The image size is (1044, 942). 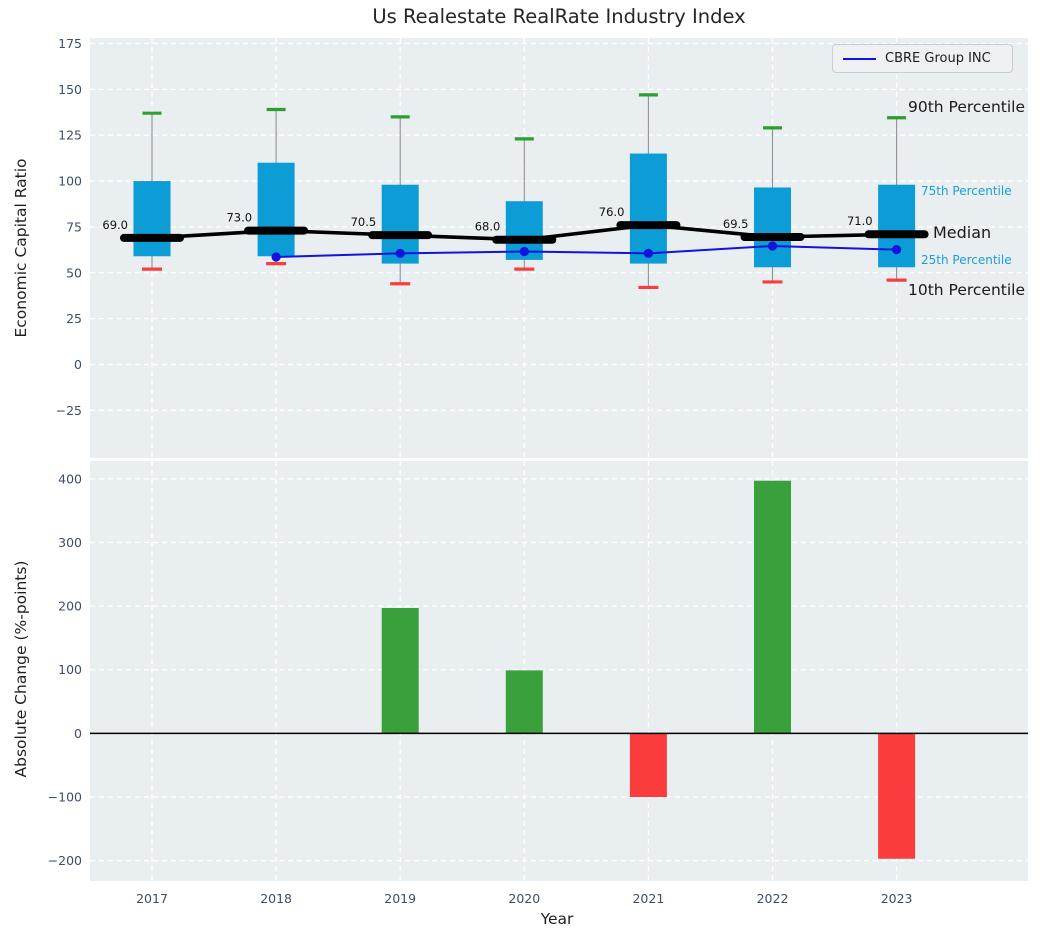 What do you see at coordinates (859, 58) in the screenshot?
I see `legend-line-sample` at bounding box center [859, 58].